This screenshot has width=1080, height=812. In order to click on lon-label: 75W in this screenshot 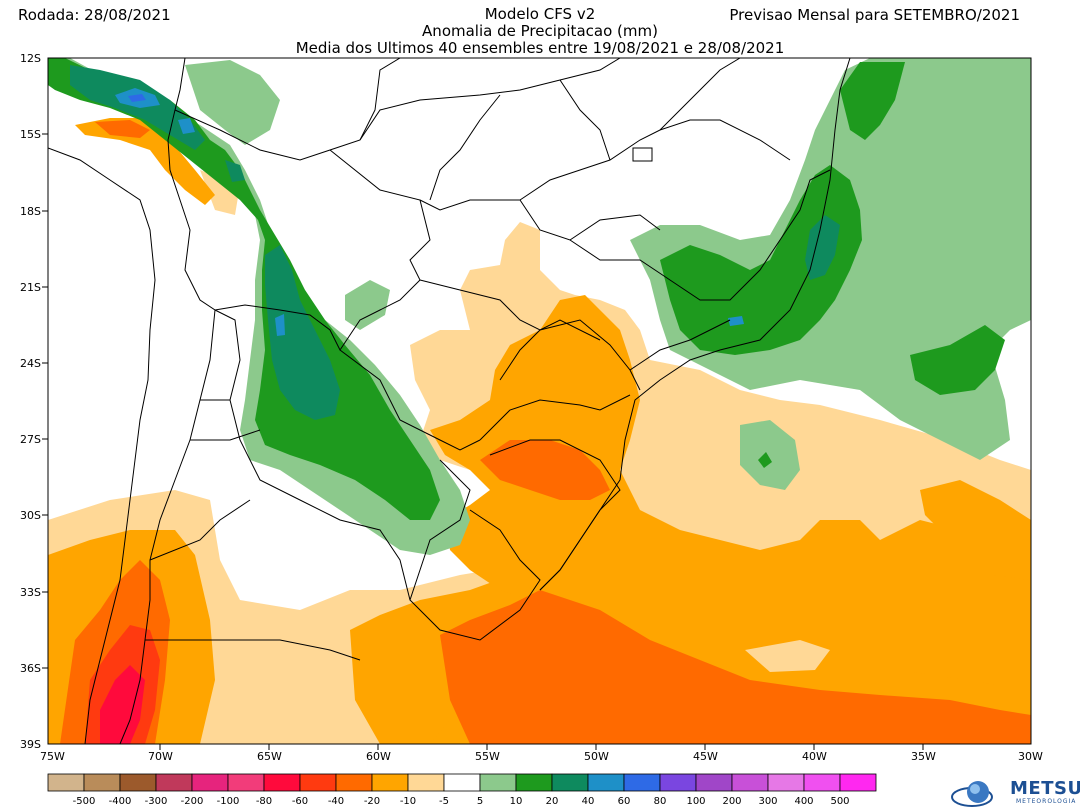, I will do `click(52, 756)`.